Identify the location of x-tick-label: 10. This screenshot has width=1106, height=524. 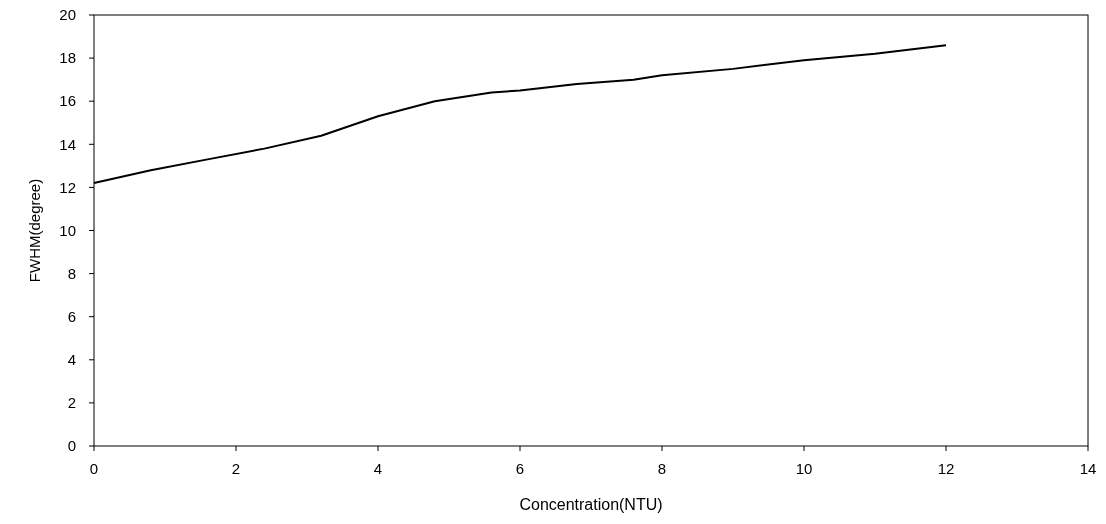
(804, 468).